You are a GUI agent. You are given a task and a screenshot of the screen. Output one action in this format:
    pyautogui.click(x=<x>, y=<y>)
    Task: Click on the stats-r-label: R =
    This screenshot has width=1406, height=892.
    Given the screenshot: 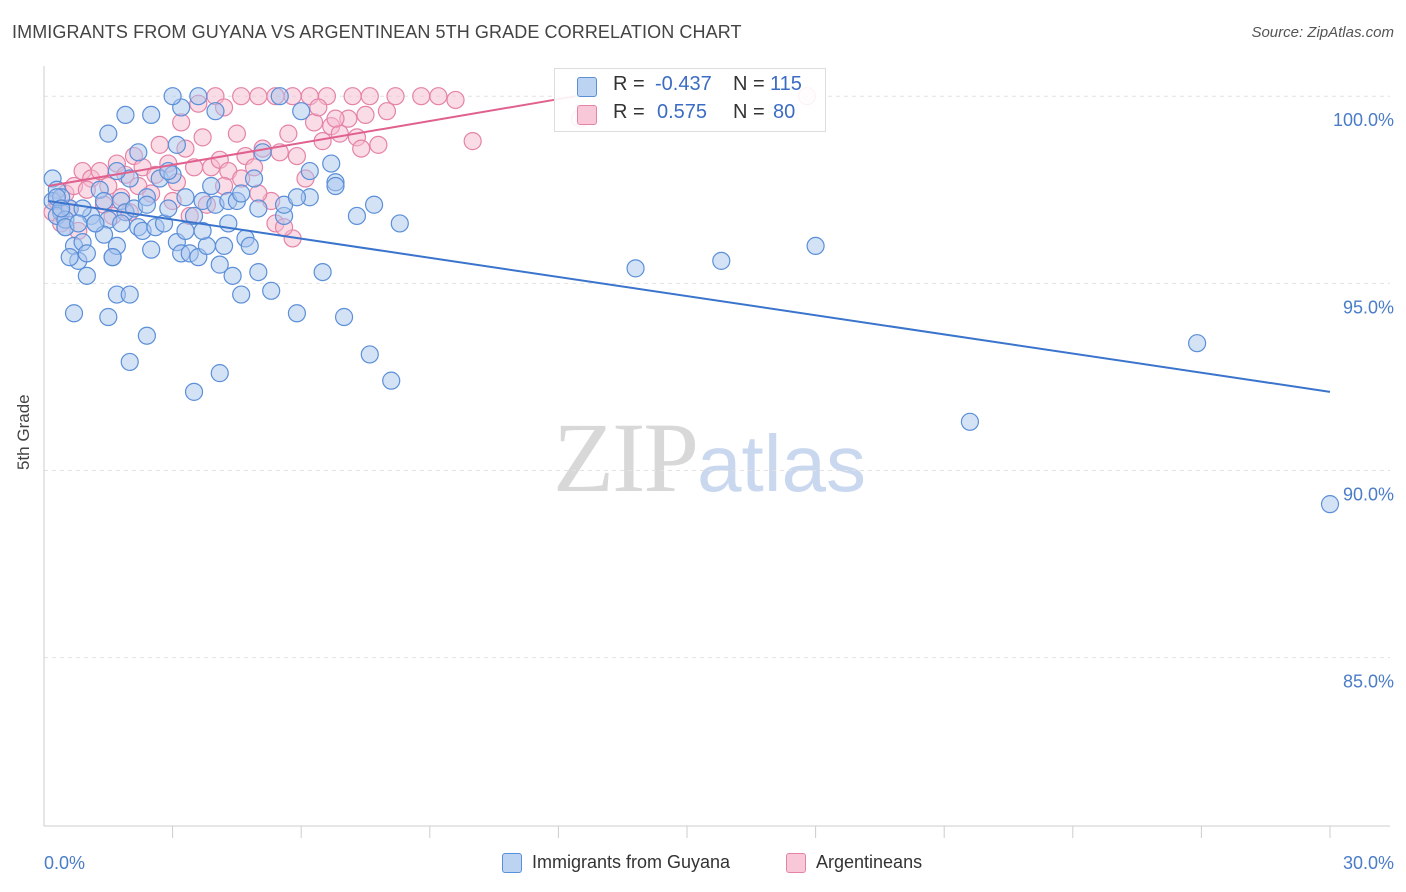 What is the action you would take?
    pyautogui.click(x=629, y=84)
    